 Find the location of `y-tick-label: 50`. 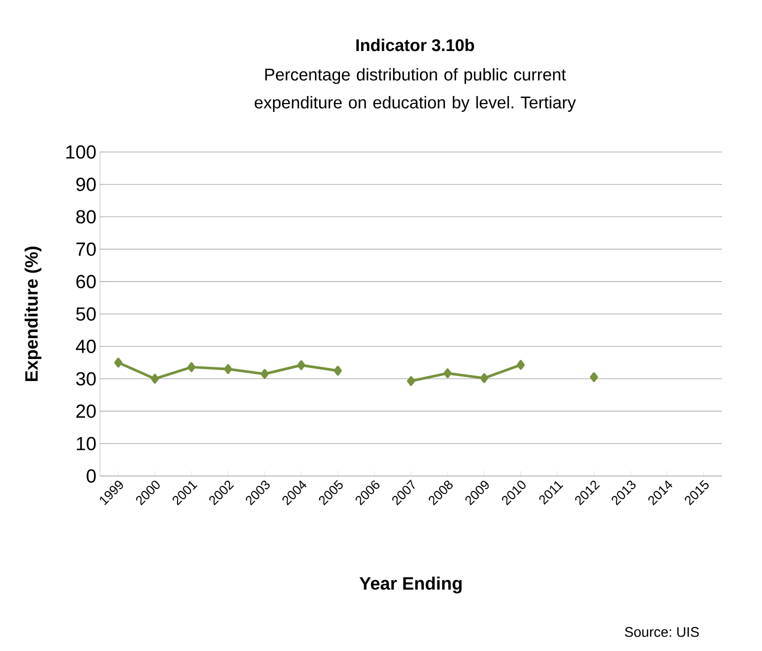

y-tick-label: 50 is located at coordinates (86, 314).